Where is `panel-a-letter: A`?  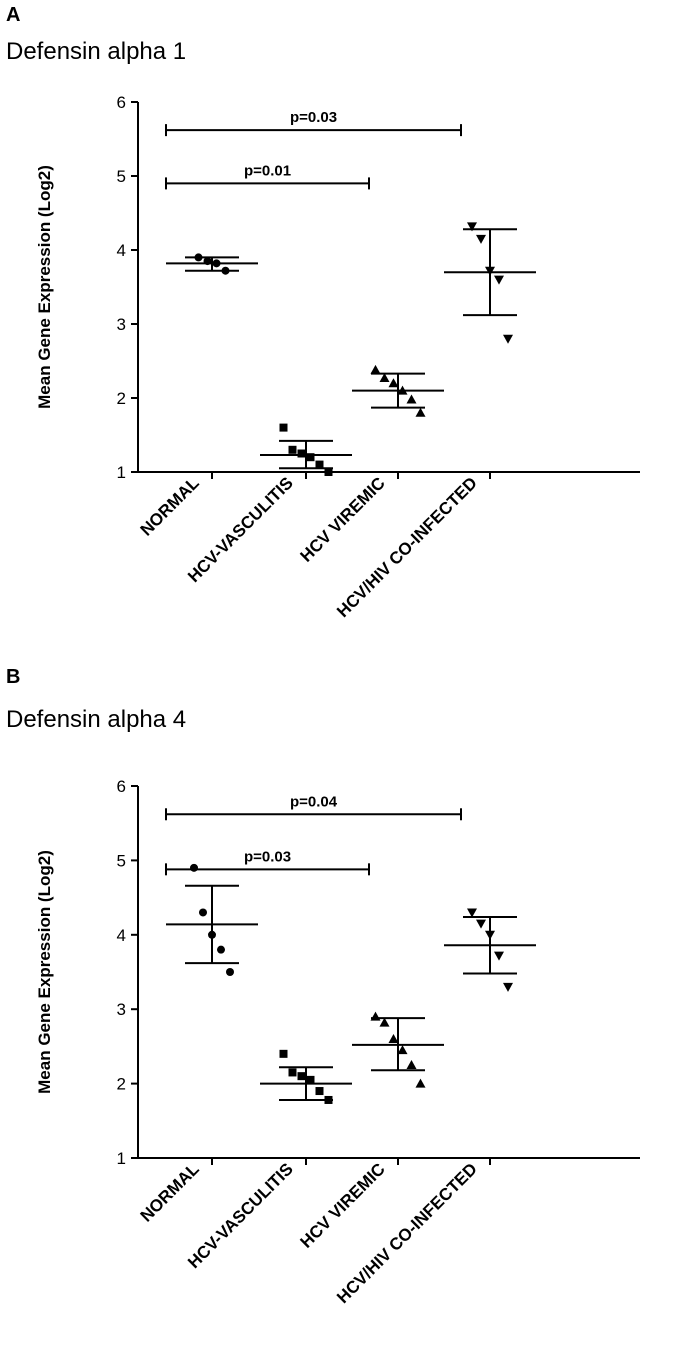
panel-a-letter: A is located at coordinates (13, 15).